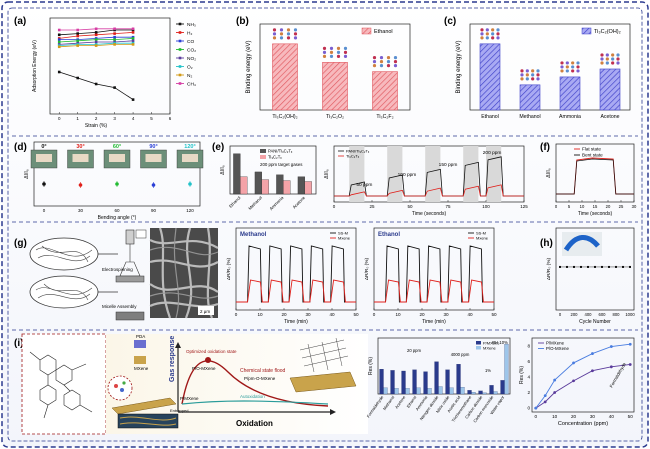 This screenshot has height=449, width=650. What do you see at coordinates (460, 354) in the screenshot?
I see `chart-i1-annotation: 4000 ppm` at bounding box center [460, 354].